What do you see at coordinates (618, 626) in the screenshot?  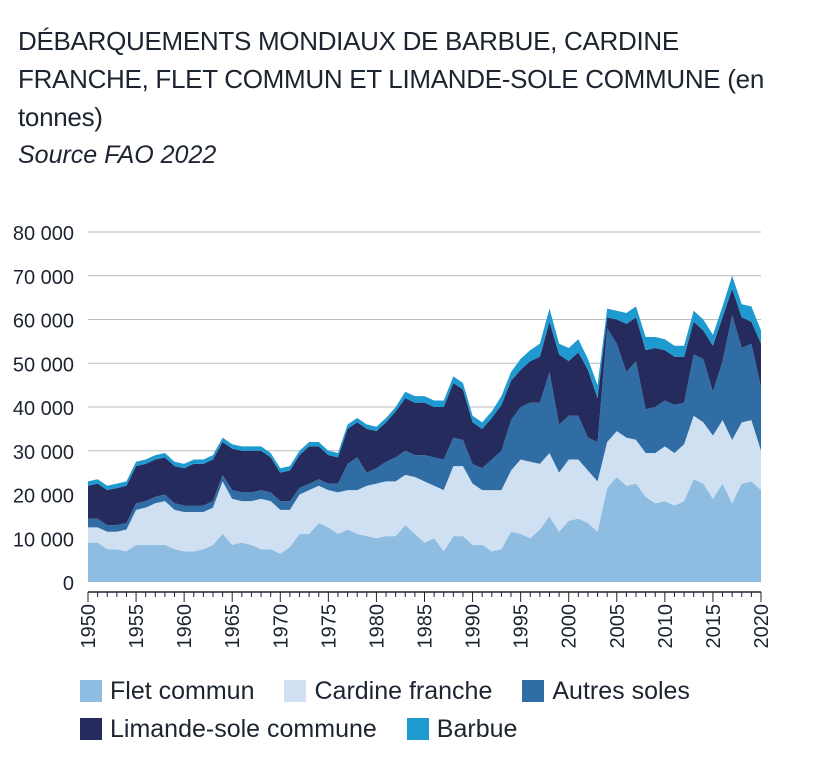 I see `x-tick-label: 2005` at bounding box center [618, 626].